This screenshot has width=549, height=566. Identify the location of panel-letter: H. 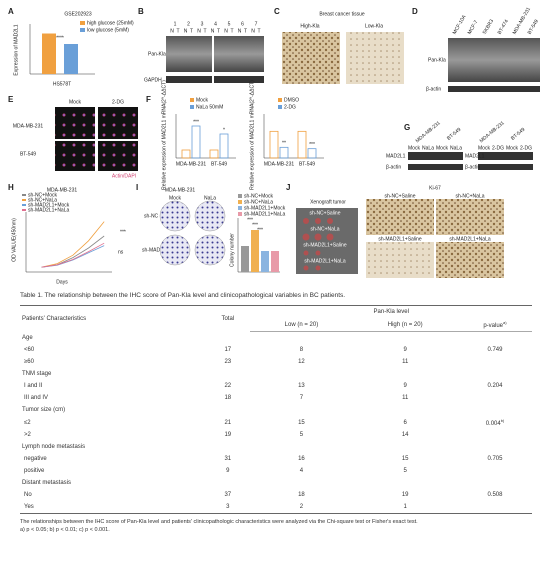
(11, 187).